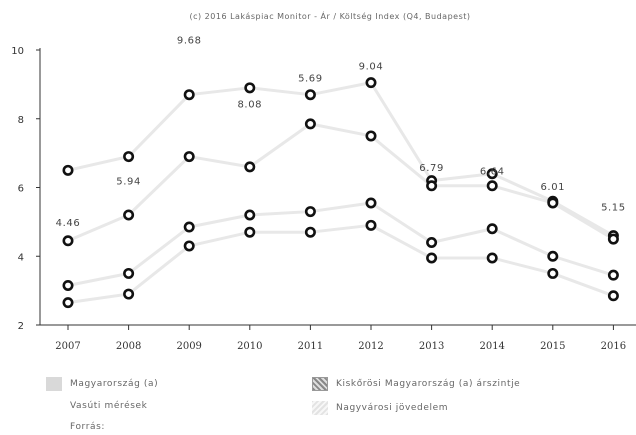 The height and width of the screenshot is (435, 636). Describe the element at coordinates (613, 239) in the screenshot. I see `data-point-s2-2016` at that location.